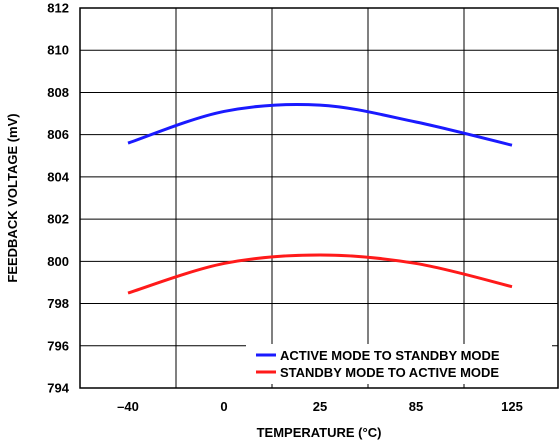 The width and height of the screenshot is (559, 446). I want to click on y-tick-label: 796, so click(58, 345).